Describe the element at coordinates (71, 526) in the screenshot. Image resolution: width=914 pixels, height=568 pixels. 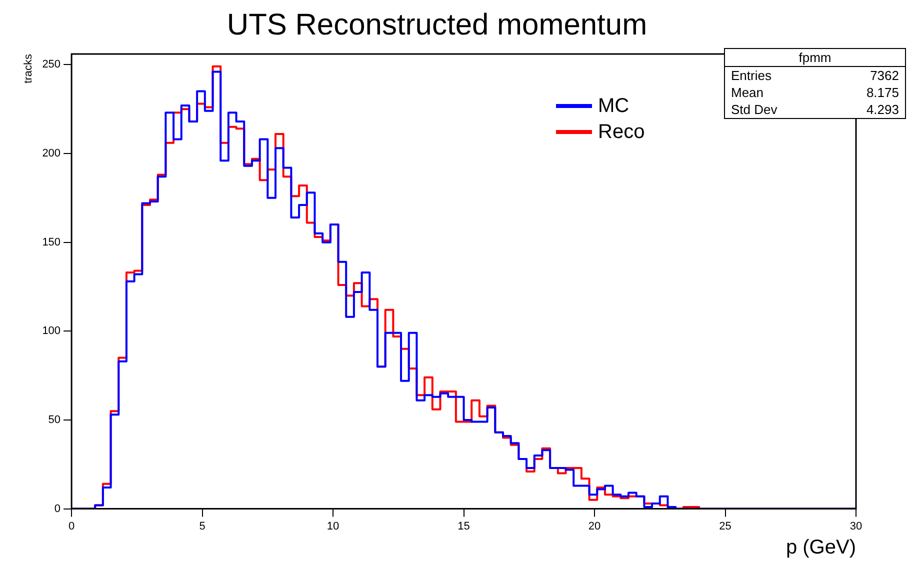
I see `x-tick-label: 0` at that location.